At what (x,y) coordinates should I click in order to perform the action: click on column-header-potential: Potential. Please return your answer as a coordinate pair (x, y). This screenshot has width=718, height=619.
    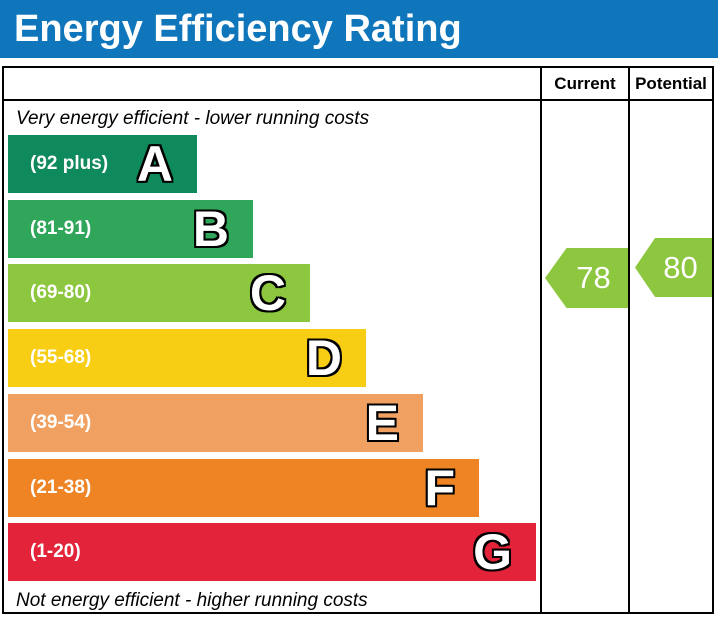
    Looking at the image, I should click on (671, 83).